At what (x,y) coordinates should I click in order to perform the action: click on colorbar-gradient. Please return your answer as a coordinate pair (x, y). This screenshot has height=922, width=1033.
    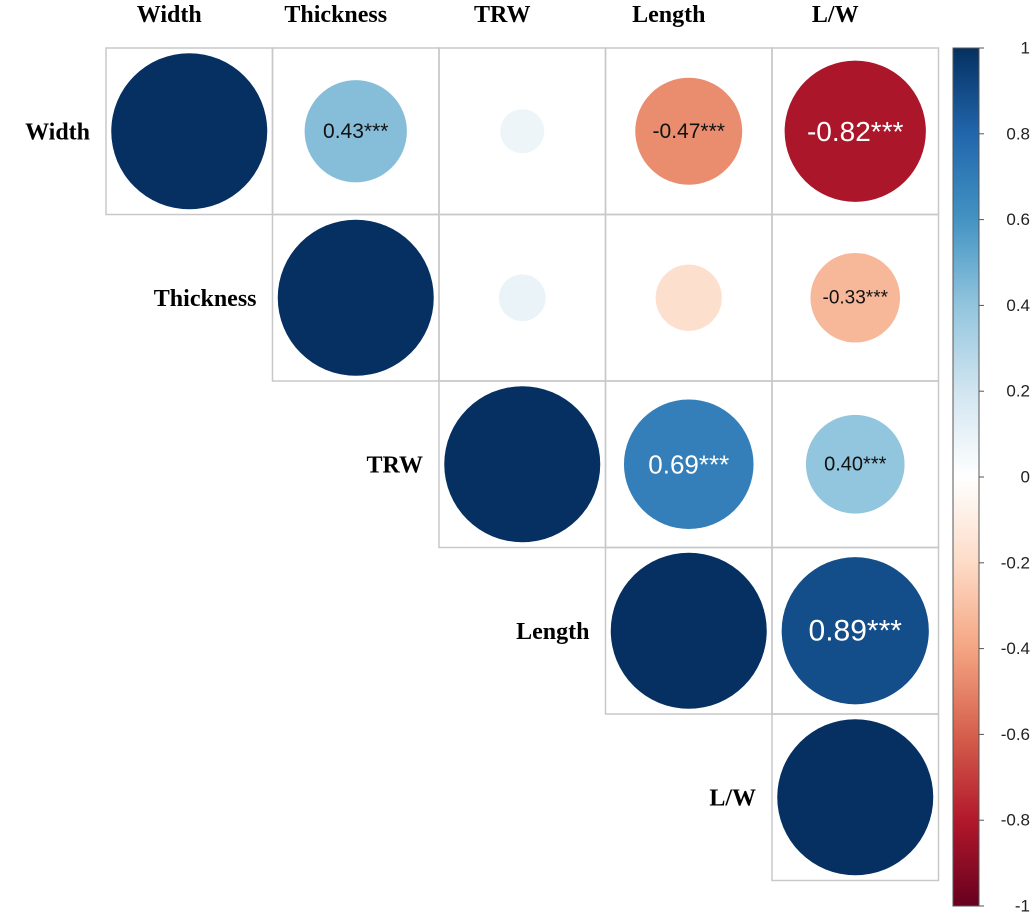
    Looking at the image, I should click on (966, 477).